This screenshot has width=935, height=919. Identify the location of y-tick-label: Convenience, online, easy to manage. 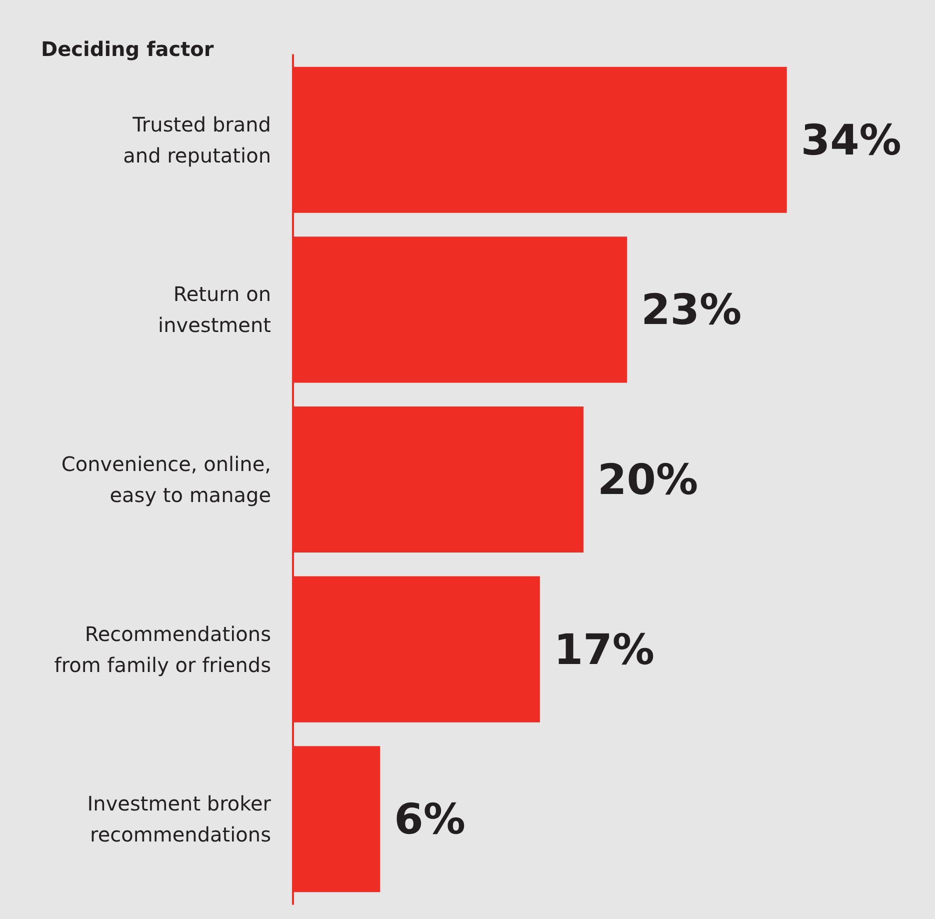
(166, 479).